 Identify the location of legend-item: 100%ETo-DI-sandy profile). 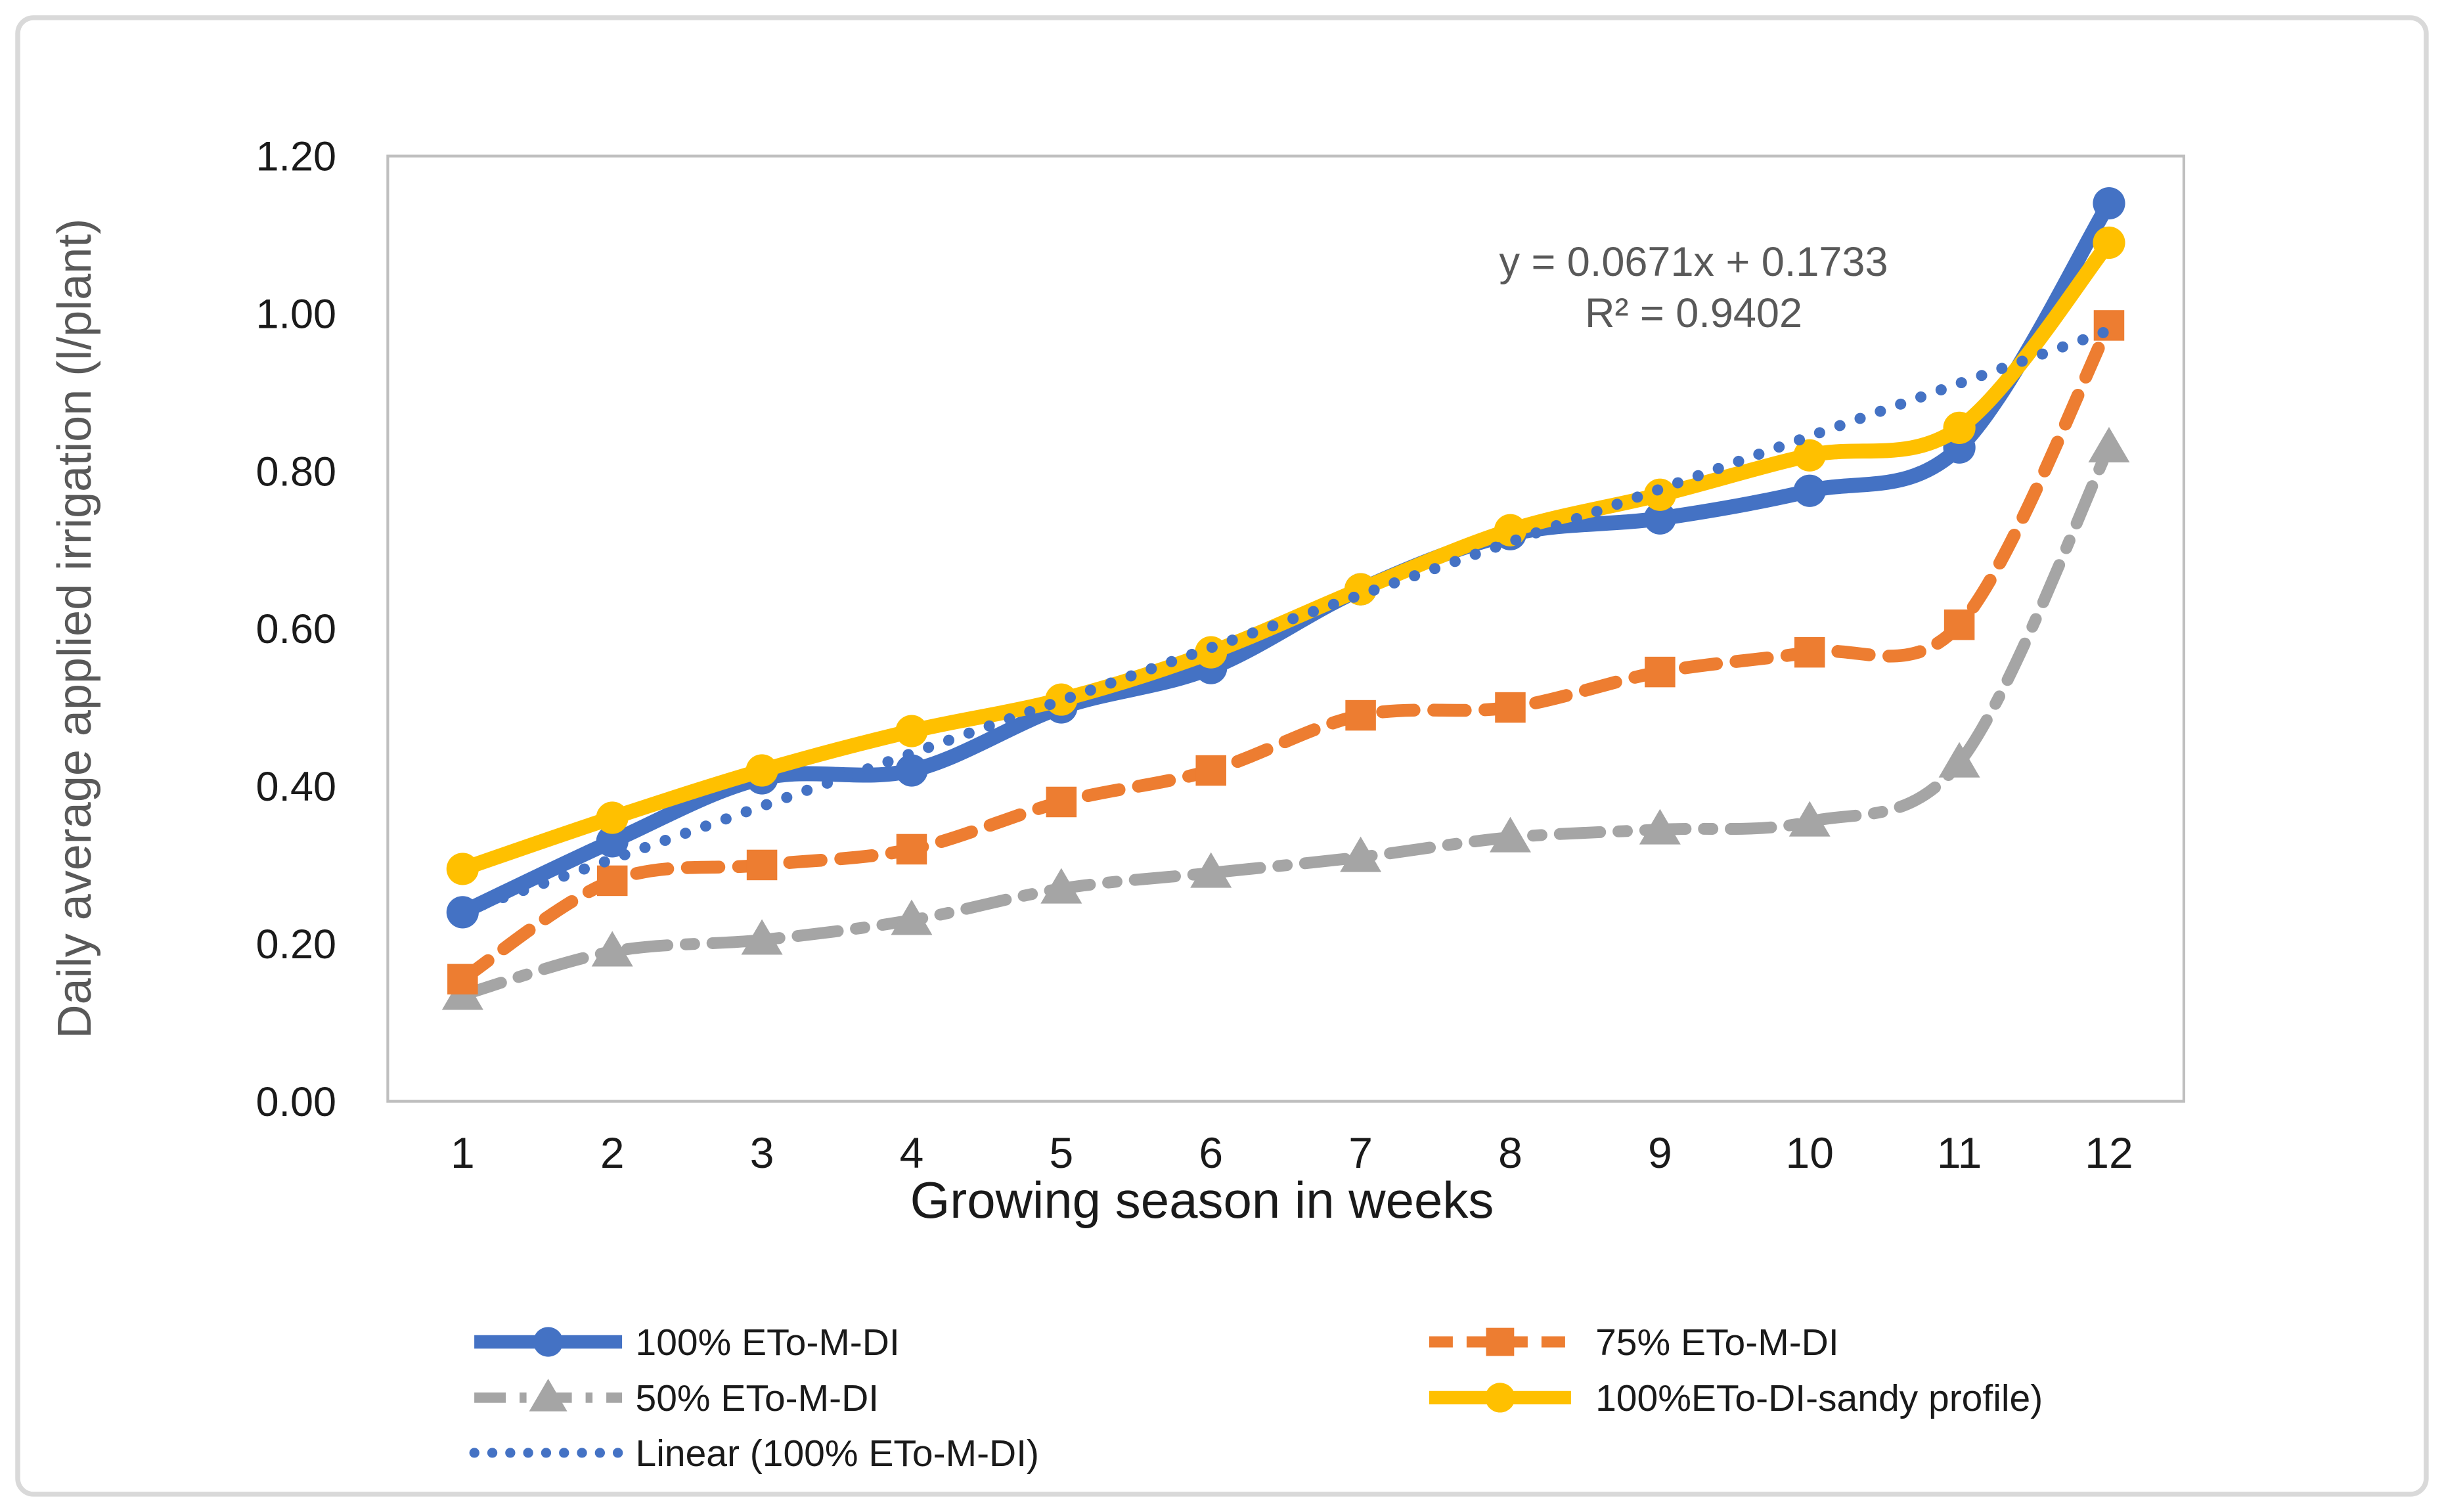
(1736, 1398).